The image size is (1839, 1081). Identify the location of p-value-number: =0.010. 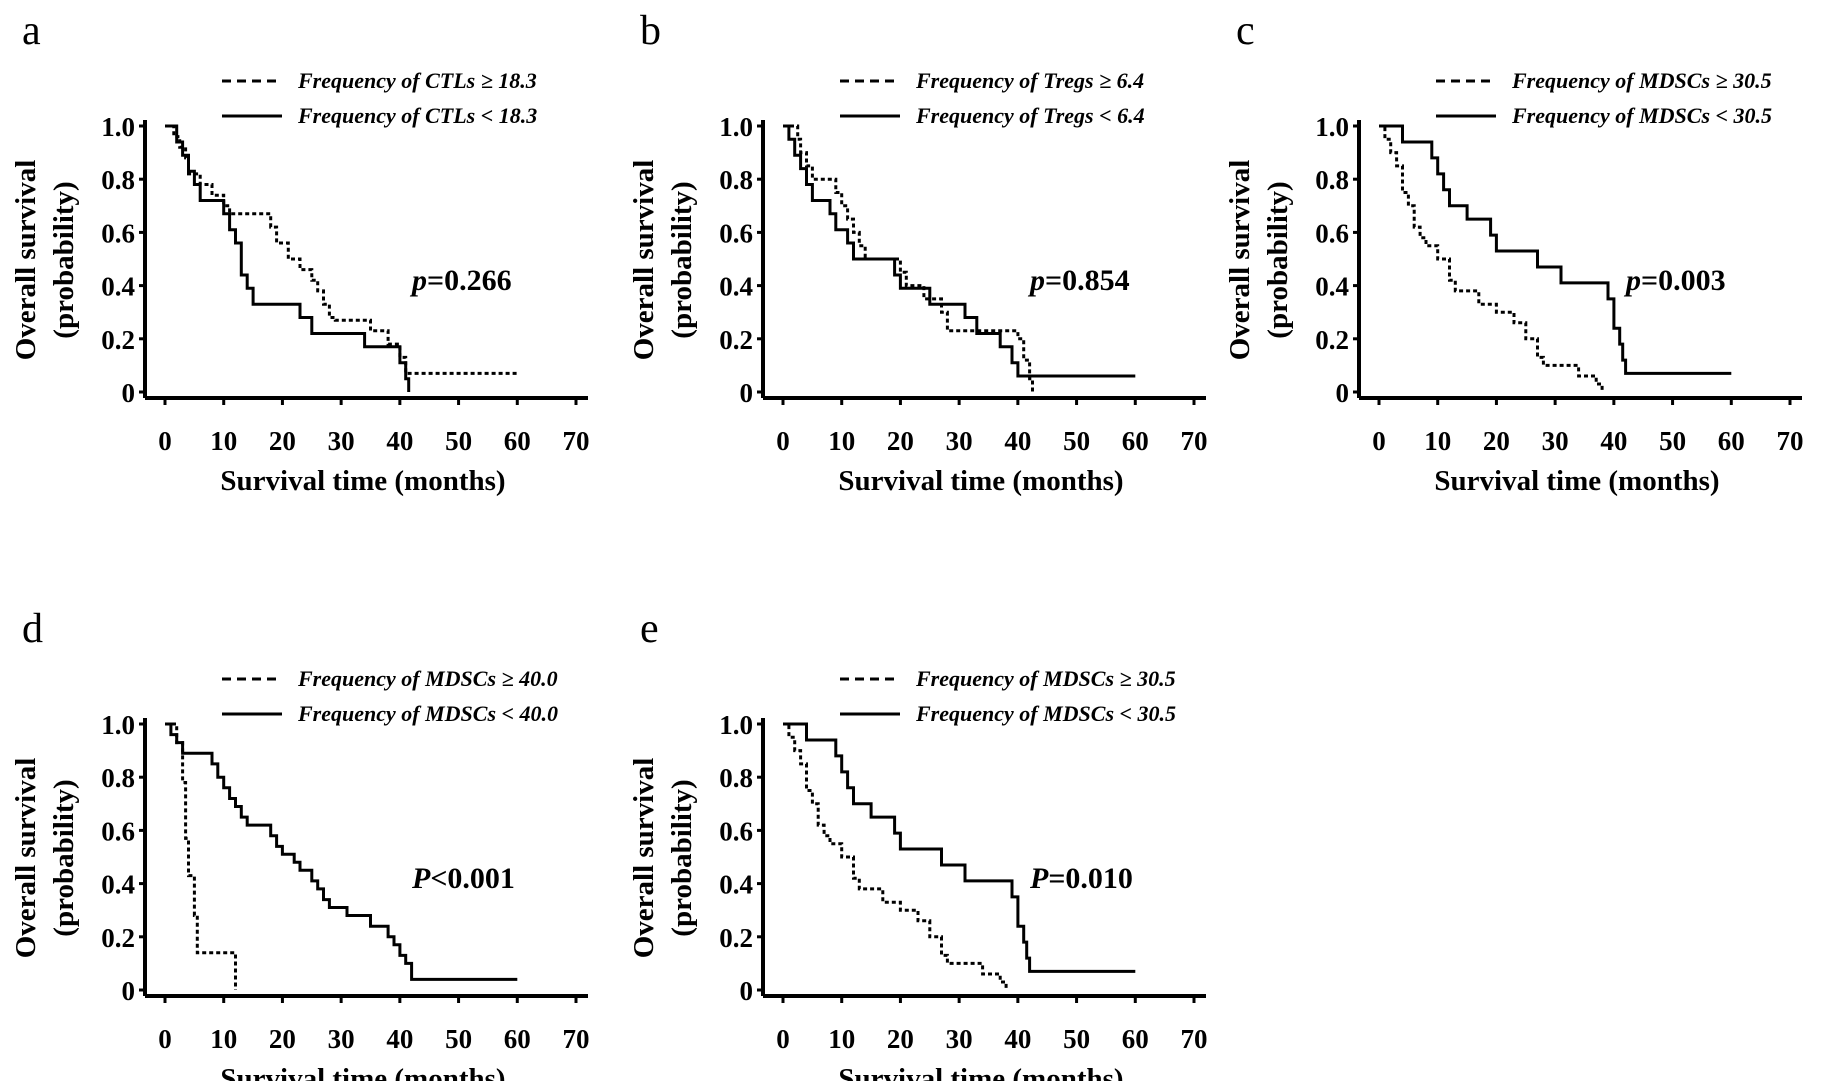
(1090, 878).